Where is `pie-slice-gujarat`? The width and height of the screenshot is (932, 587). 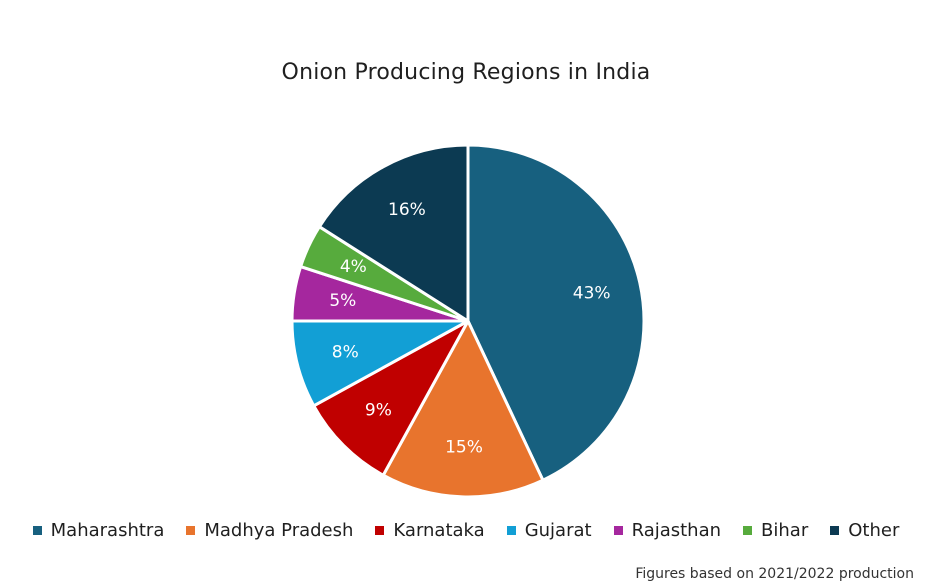 pie-slice-gujarat is located at coordinates (380, 363).